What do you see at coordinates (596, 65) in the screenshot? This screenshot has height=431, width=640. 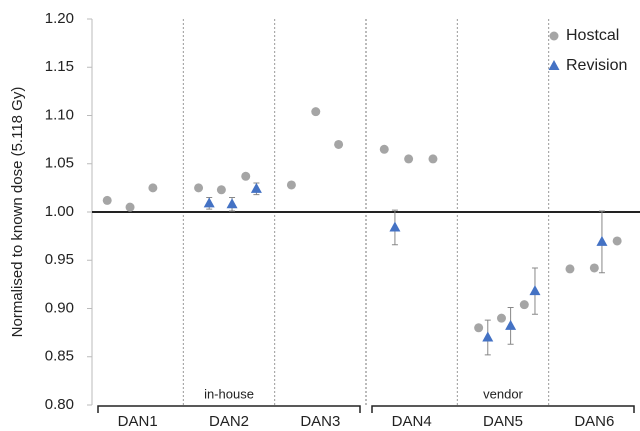 I see `legend-label: Revision` at bounding box center [596, 65].